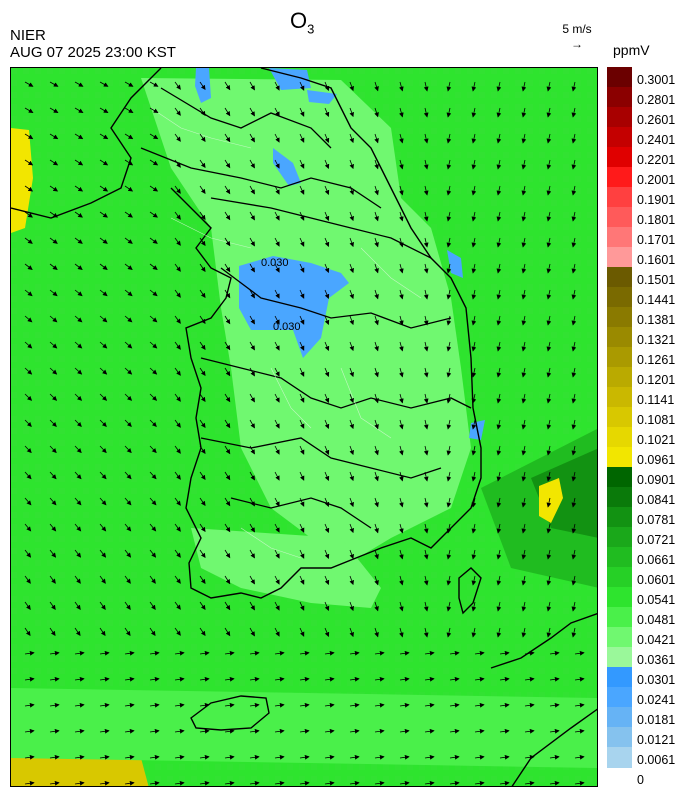 This screenshot has width=692, height=798. Describe the element at coordinates (93, 52) in the screenshot. I see `datetime-label: AUG 07 2025 23:00 KST` at that location.